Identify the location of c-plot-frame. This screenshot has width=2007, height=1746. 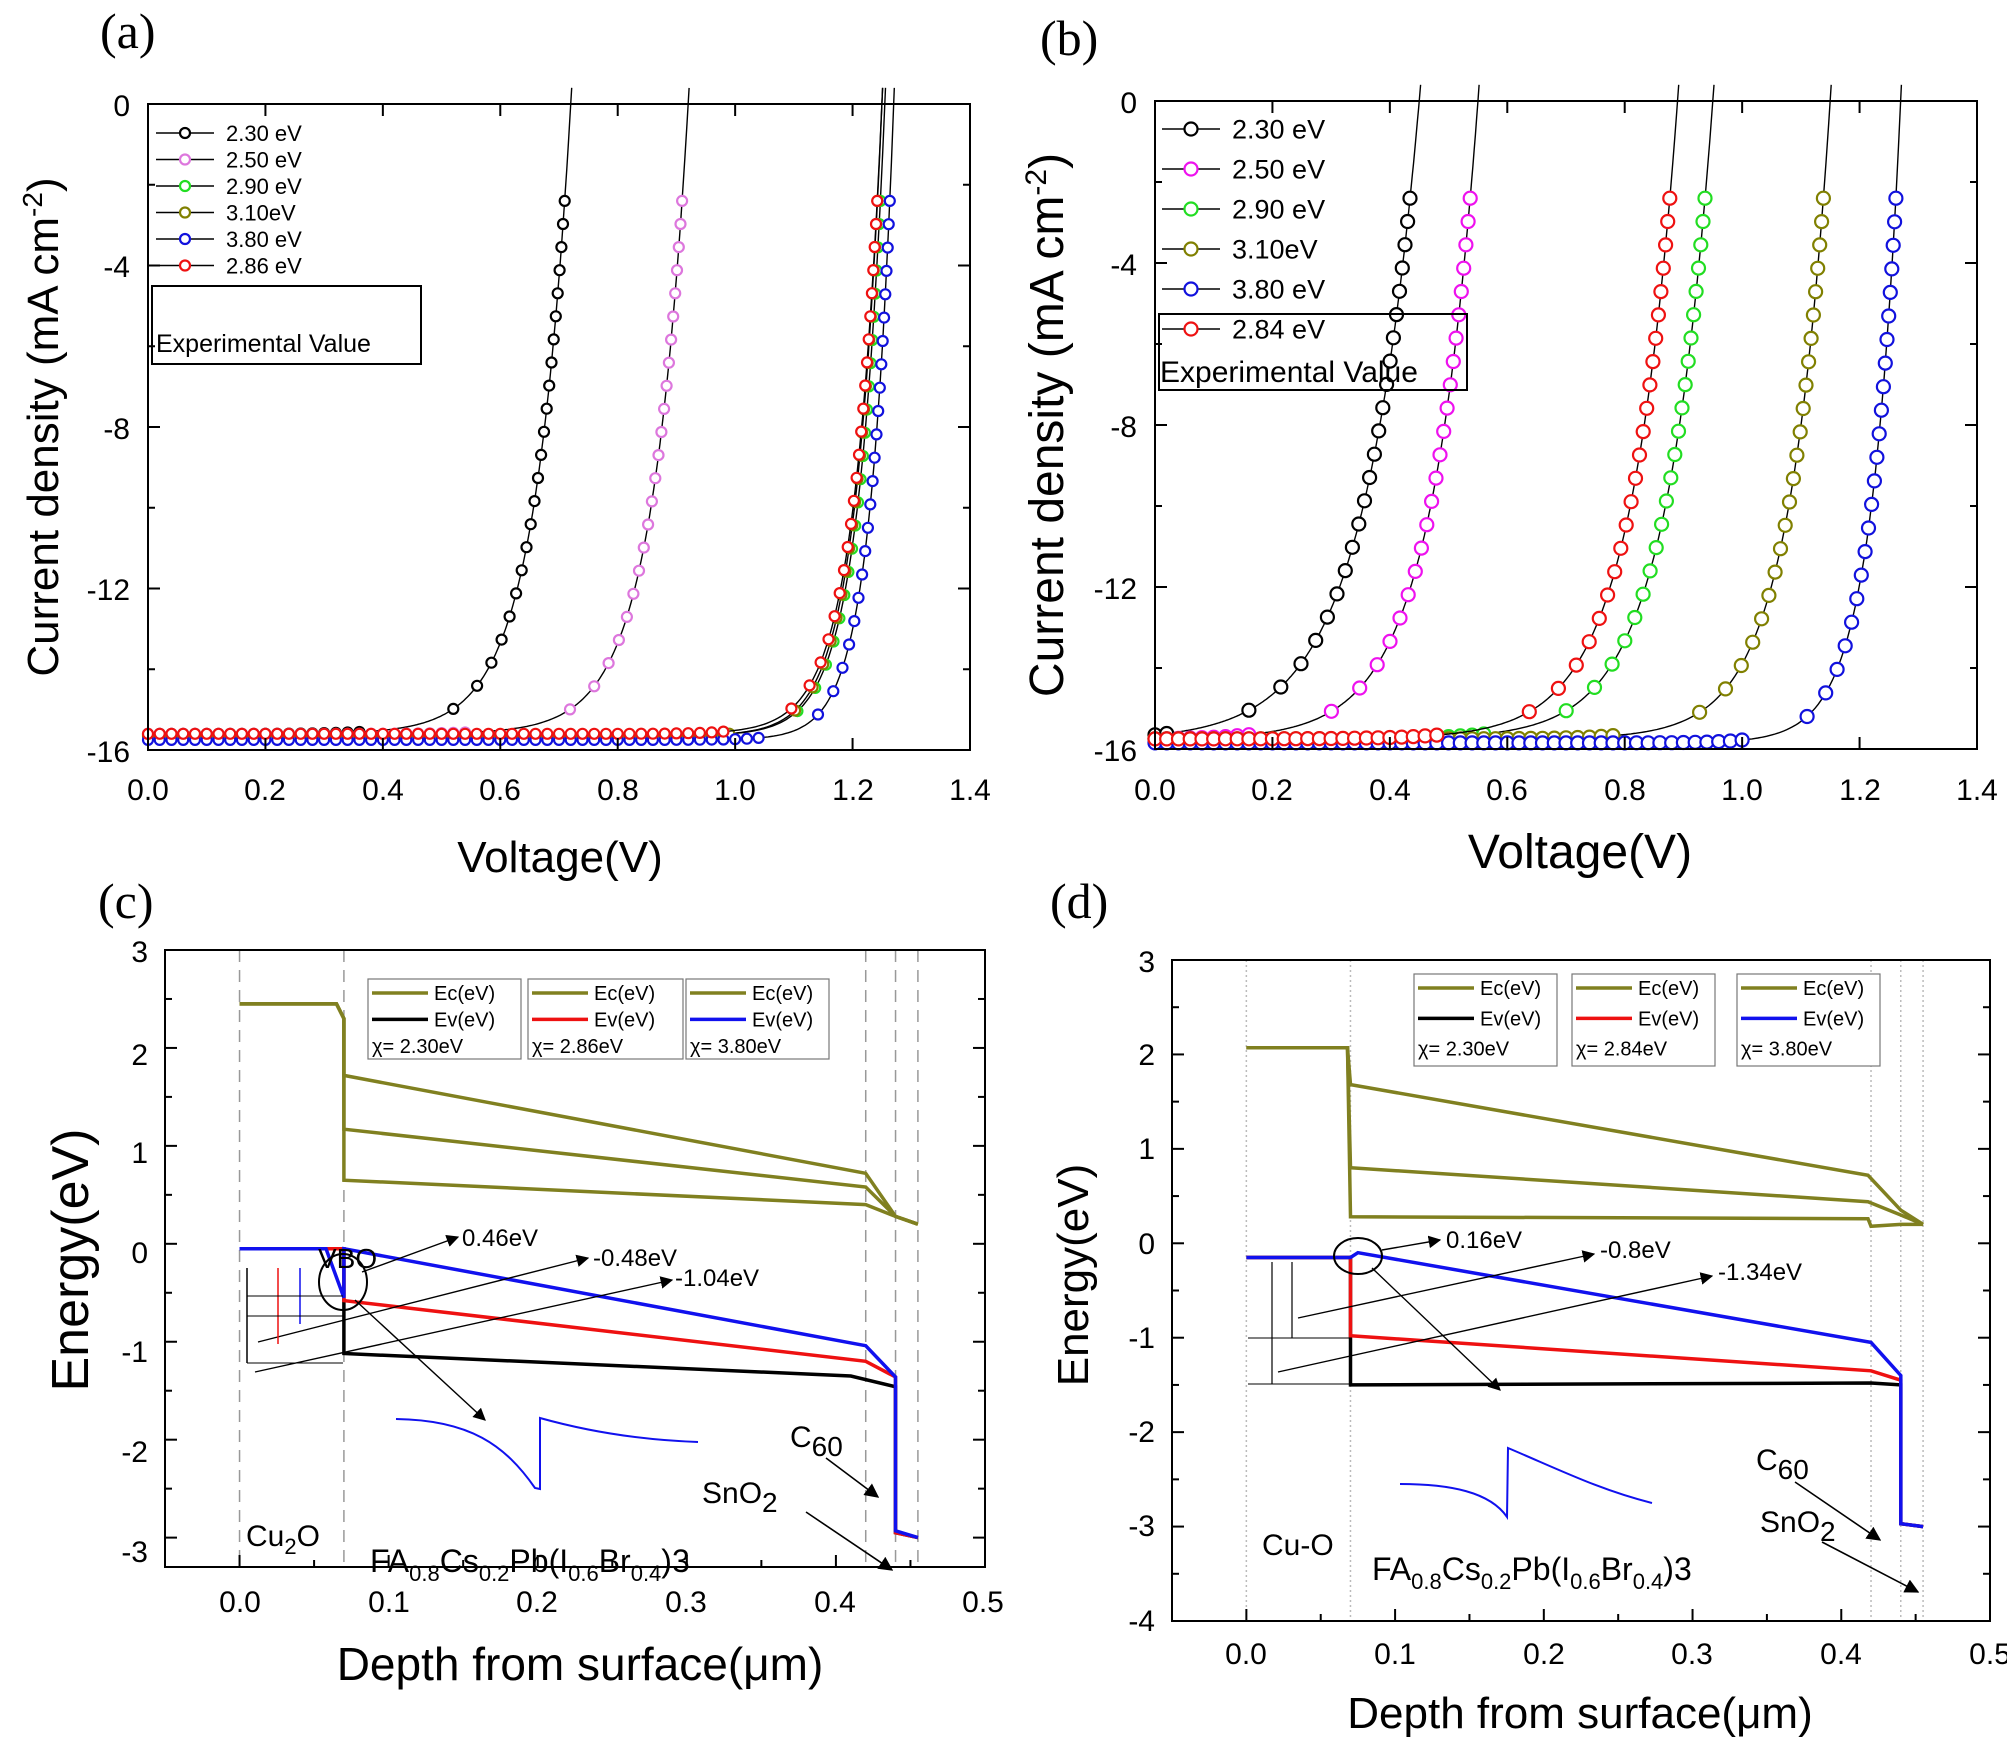
(575, 1258).